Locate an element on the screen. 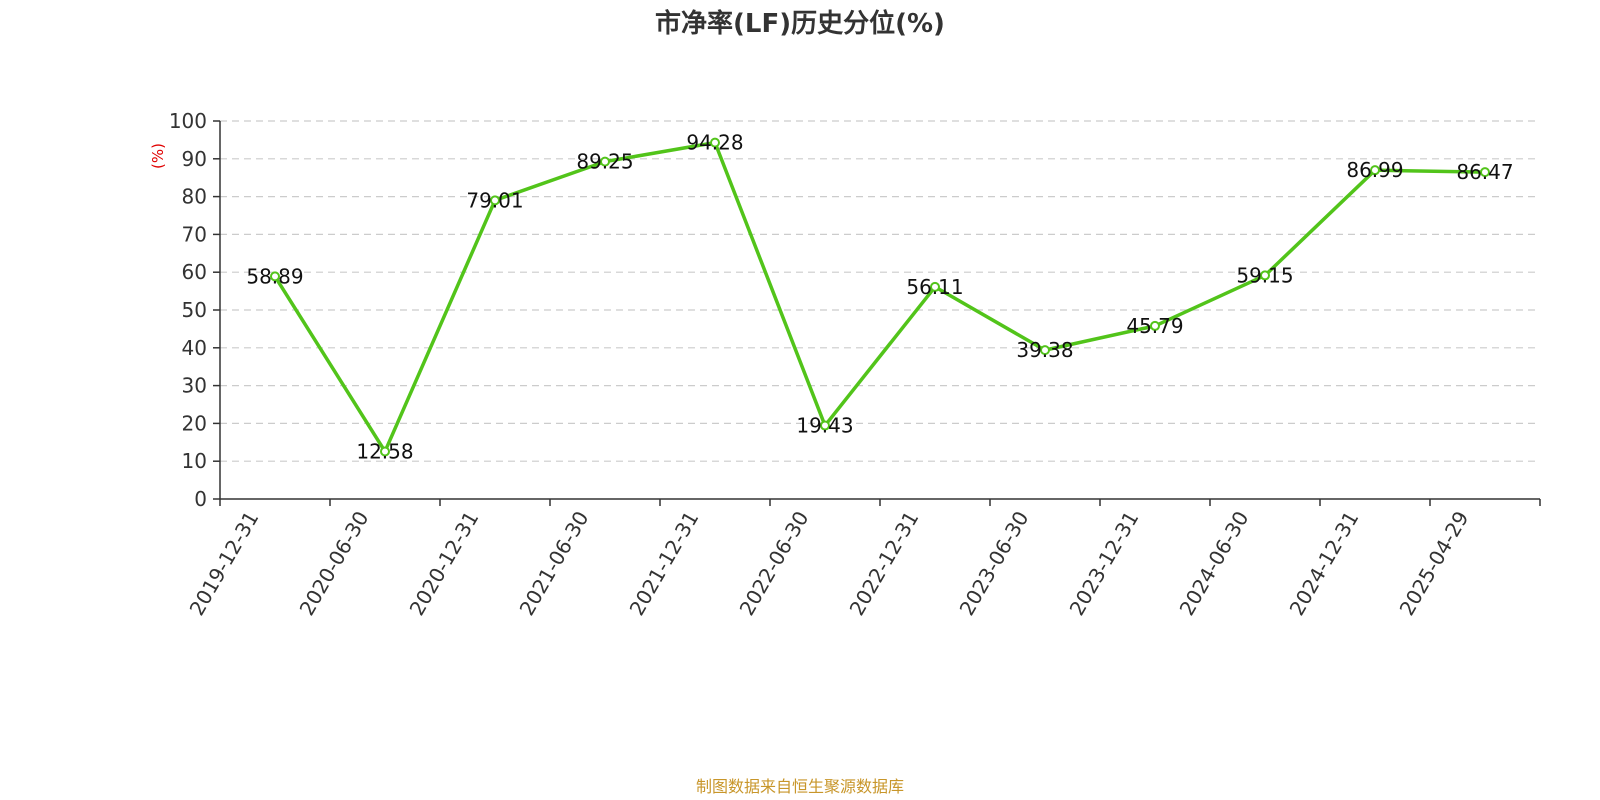 This screenshot has height=800, width=1600. data-label: 94.28 is located at coordinates (714, 143).